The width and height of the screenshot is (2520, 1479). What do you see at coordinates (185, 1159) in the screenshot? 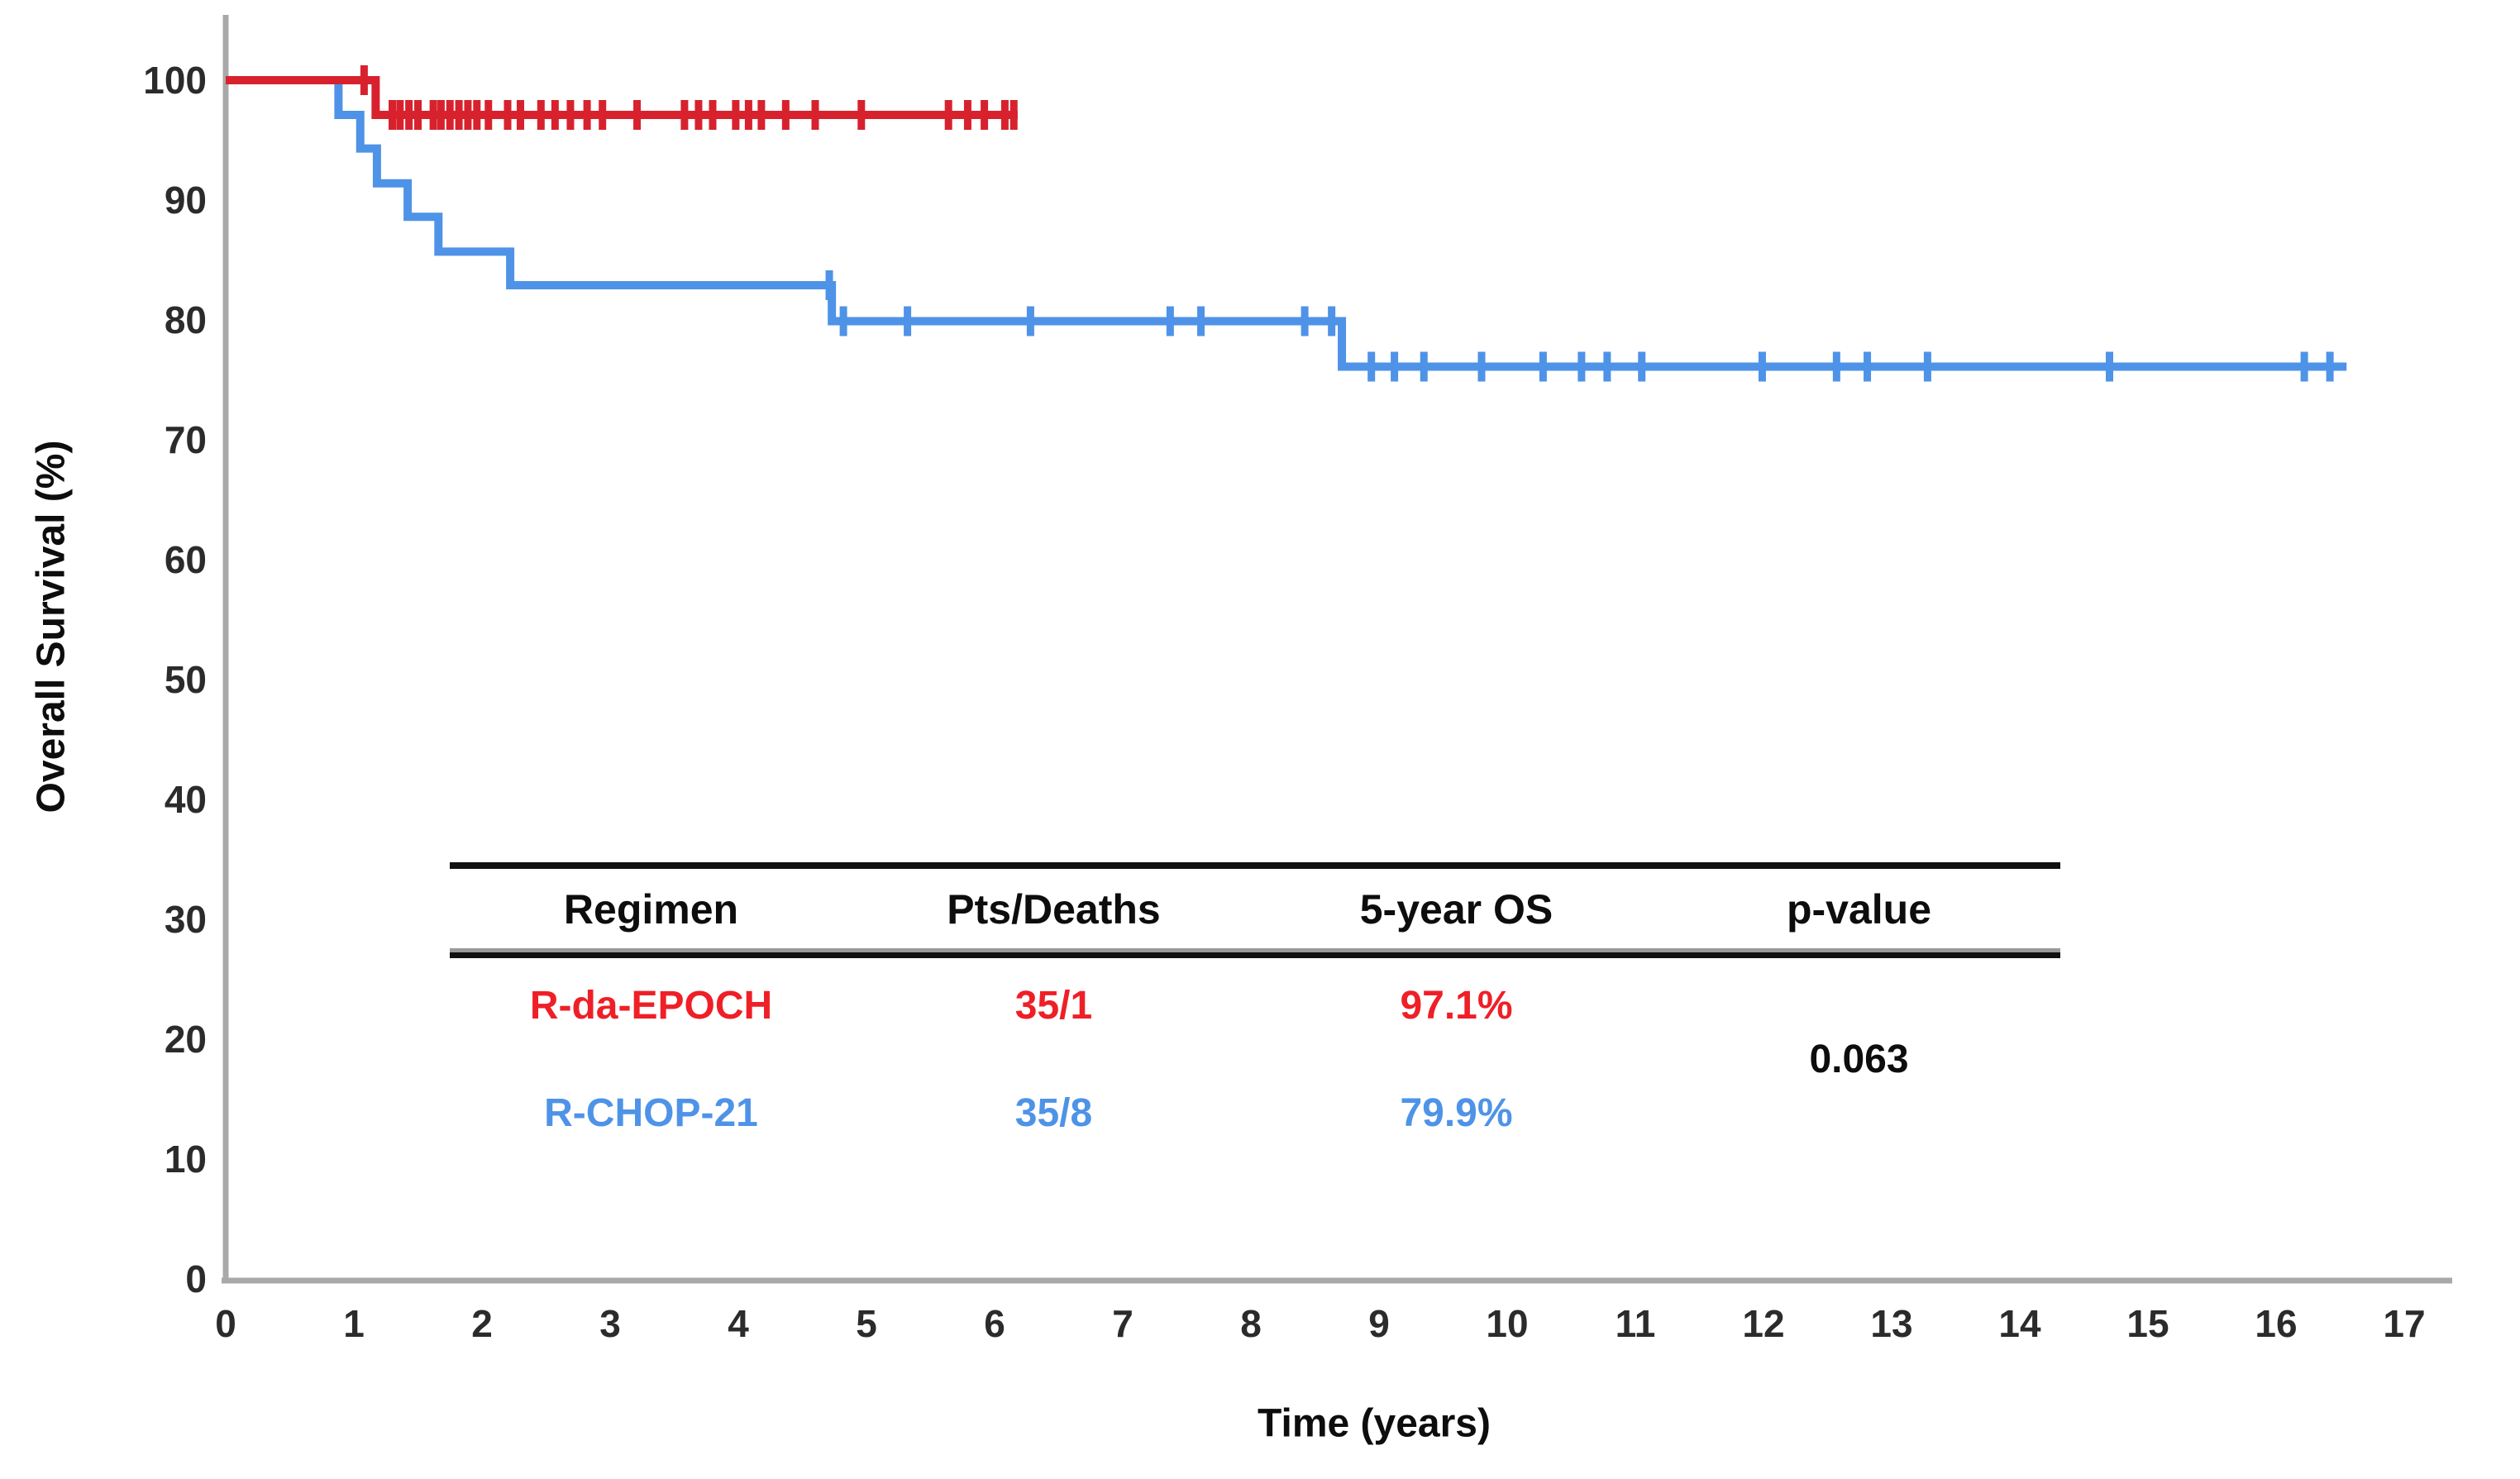
I see `y-tick-label-10: 10` at bounding box center [185, 1159].